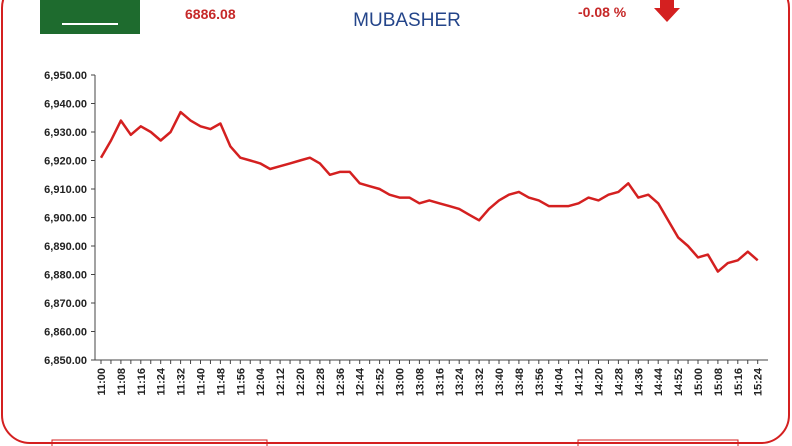  I want to click on x-tick-label: 11:08, so click(122, 382).